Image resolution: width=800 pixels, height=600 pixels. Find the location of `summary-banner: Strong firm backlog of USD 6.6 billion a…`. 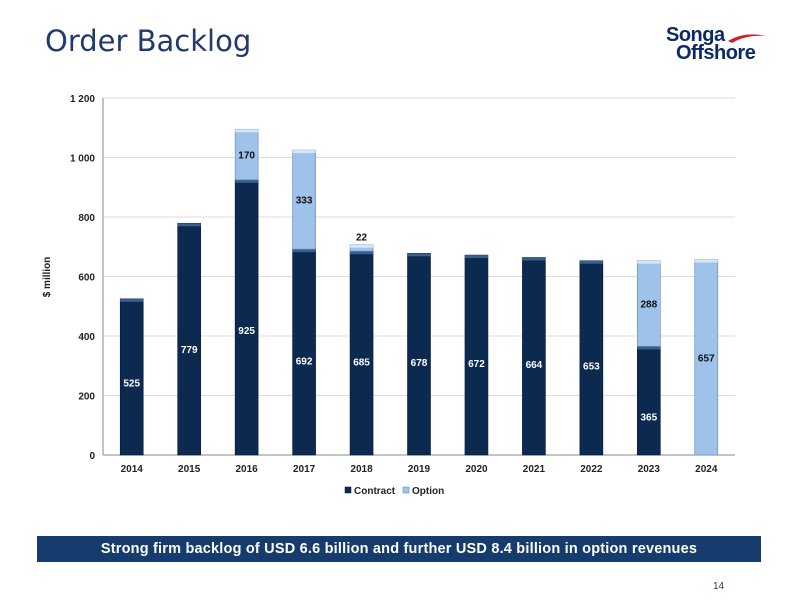

summary-banner: Strong firm backlog of USD 6.6 billion a… is located at coordinates (399, 549).